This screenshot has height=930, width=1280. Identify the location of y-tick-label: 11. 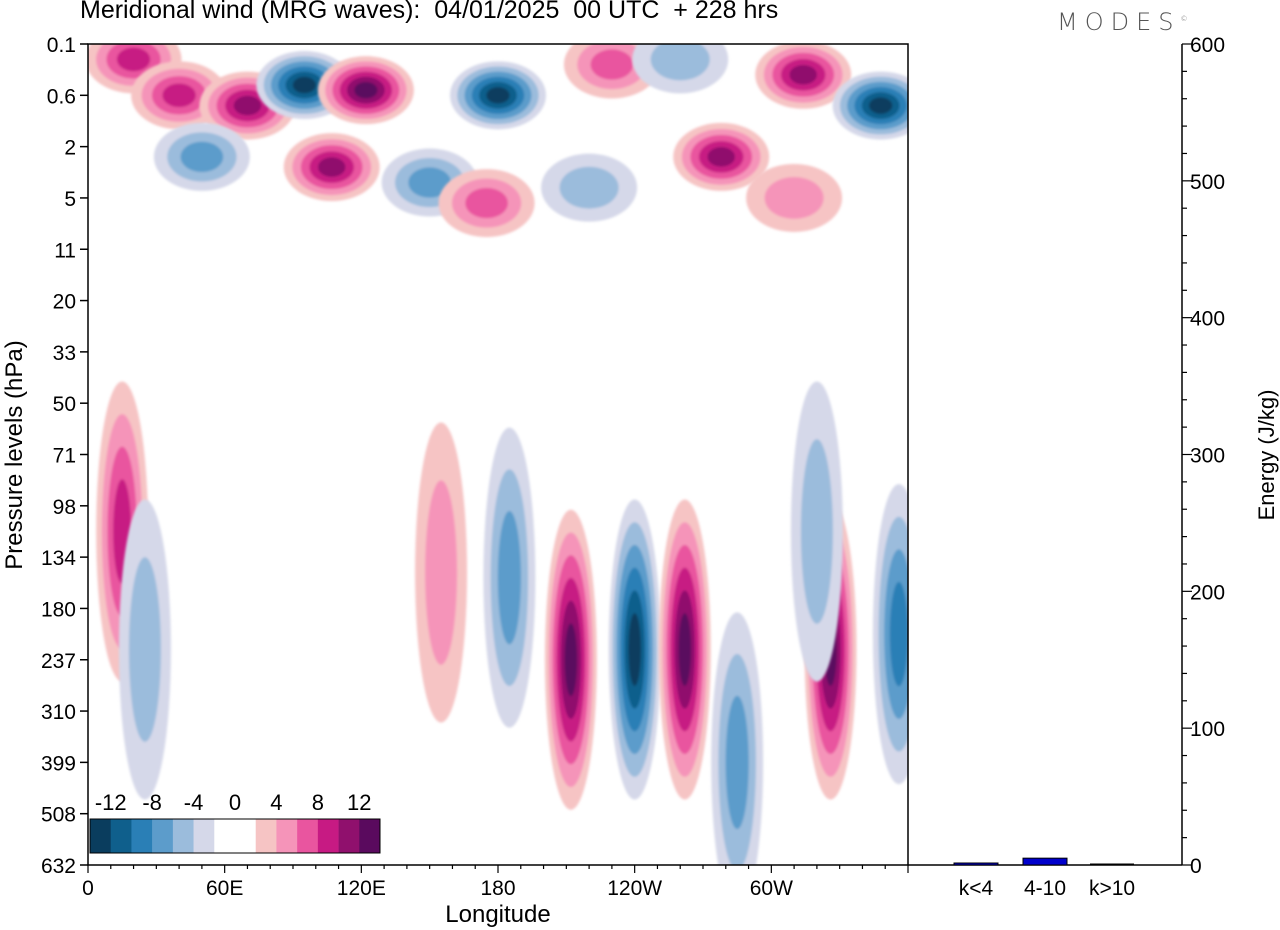
(65, 250).